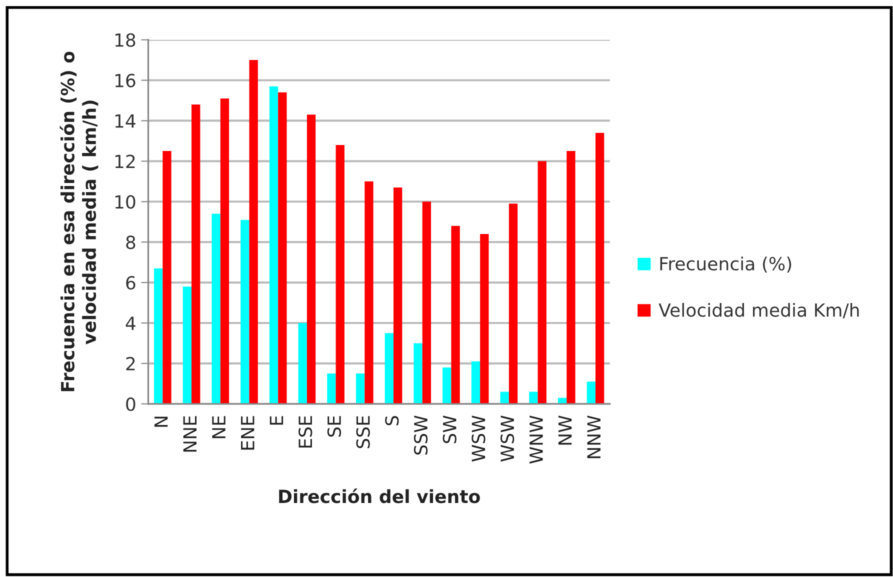 This screenshot has height=577, width=893. I want to click on y-tick-label: 0, so click(131, 404).